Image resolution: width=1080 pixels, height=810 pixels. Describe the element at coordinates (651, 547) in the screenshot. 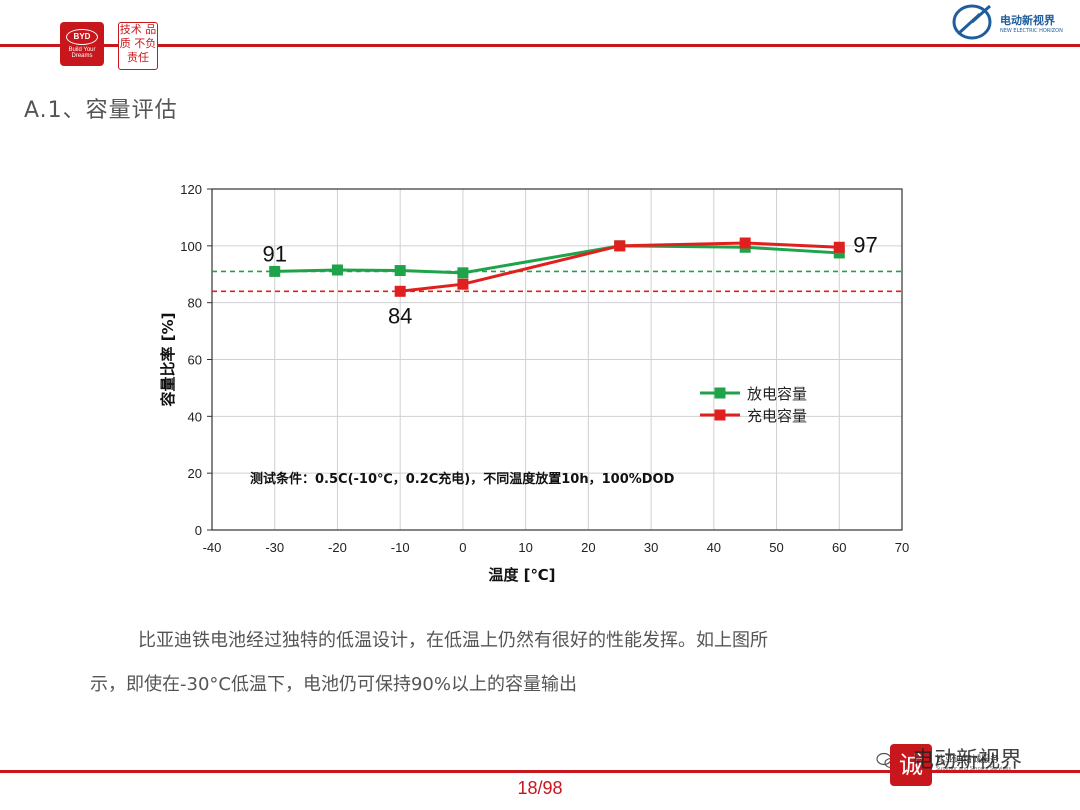

I see `x-tick-label: 30` at that location.